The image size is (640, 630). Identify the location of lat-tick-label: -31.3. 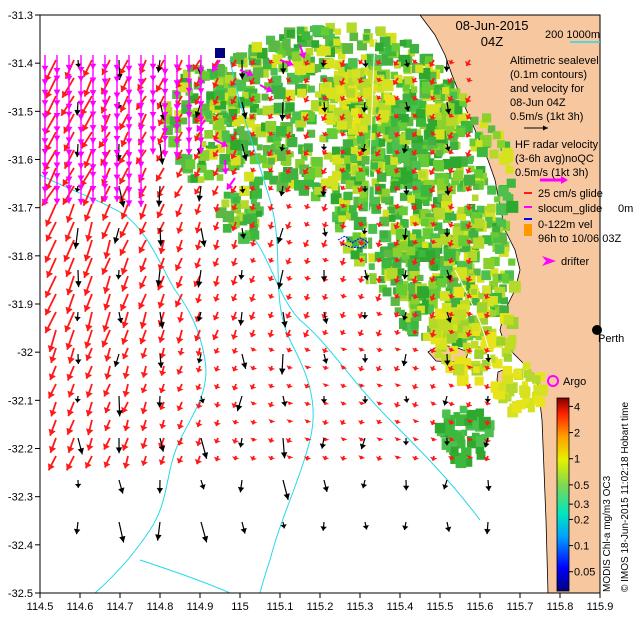
(20, 16).